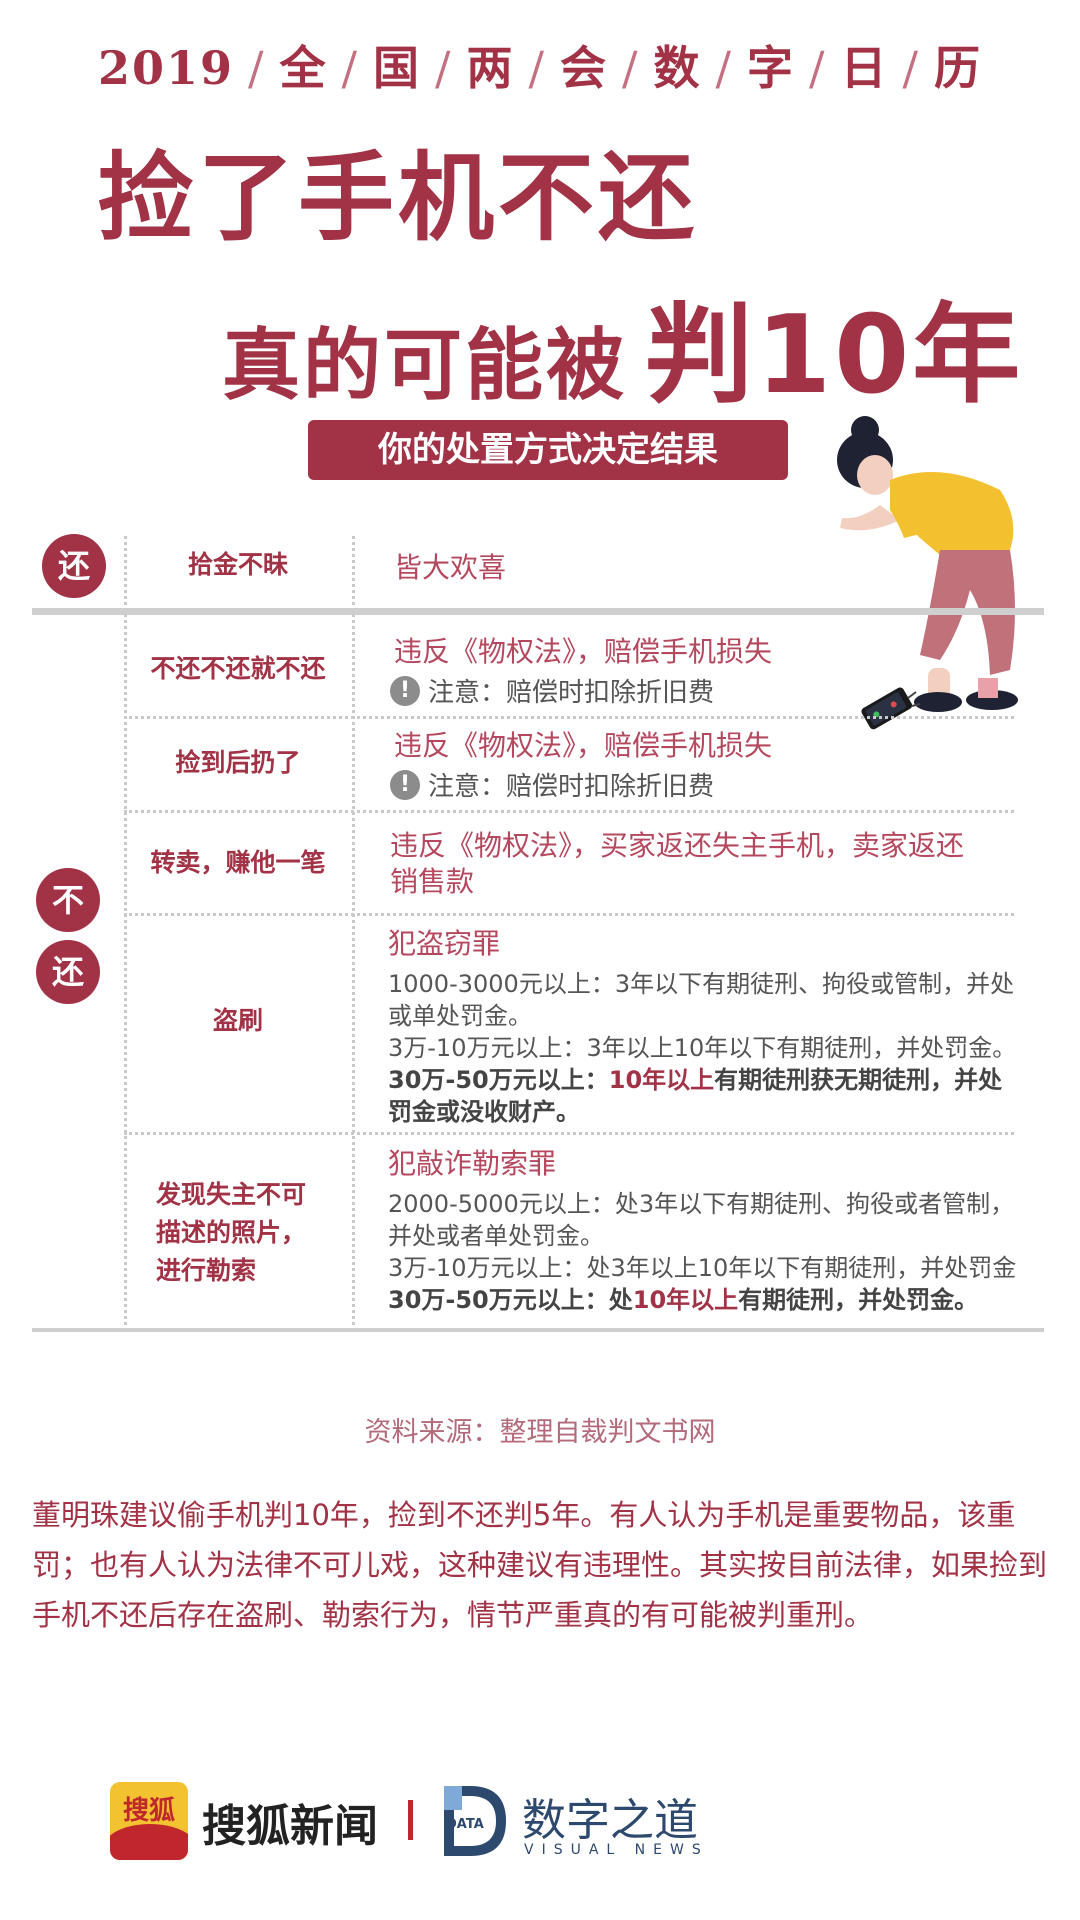 The height and width of the screenshot is (1920, 1080). Describe the element at coordinates (584, 68) in the screenshot. I see `calendar-char: 会` at that location.